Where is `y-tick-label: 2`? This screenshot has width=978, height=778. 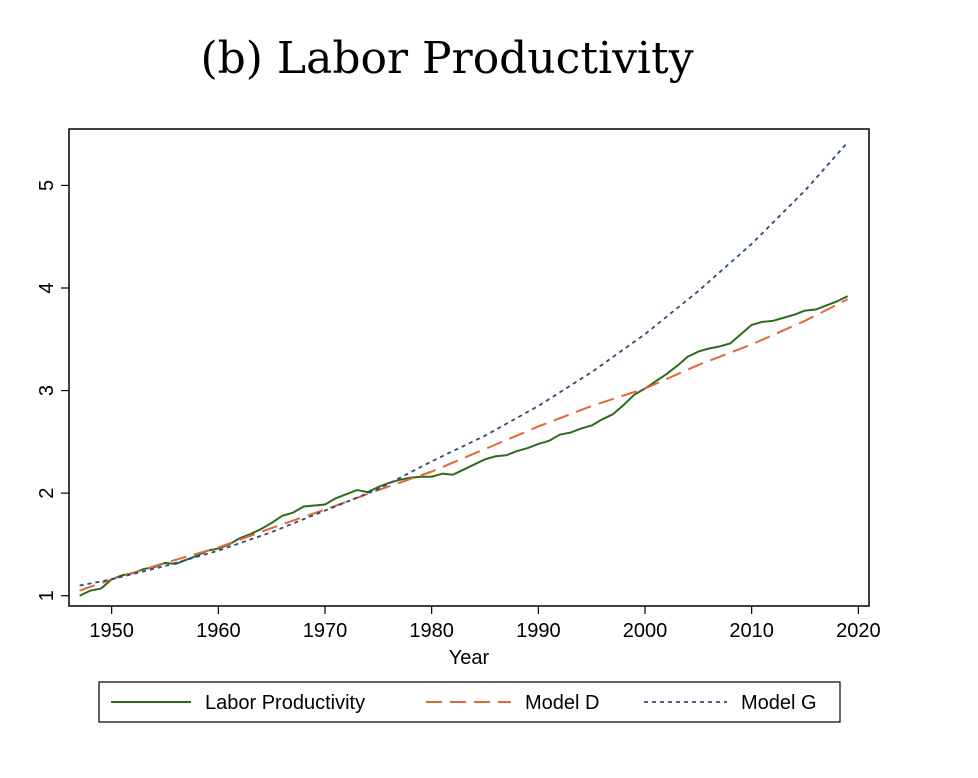
y-tick-label: 2 is located at coordinates (47, 493).